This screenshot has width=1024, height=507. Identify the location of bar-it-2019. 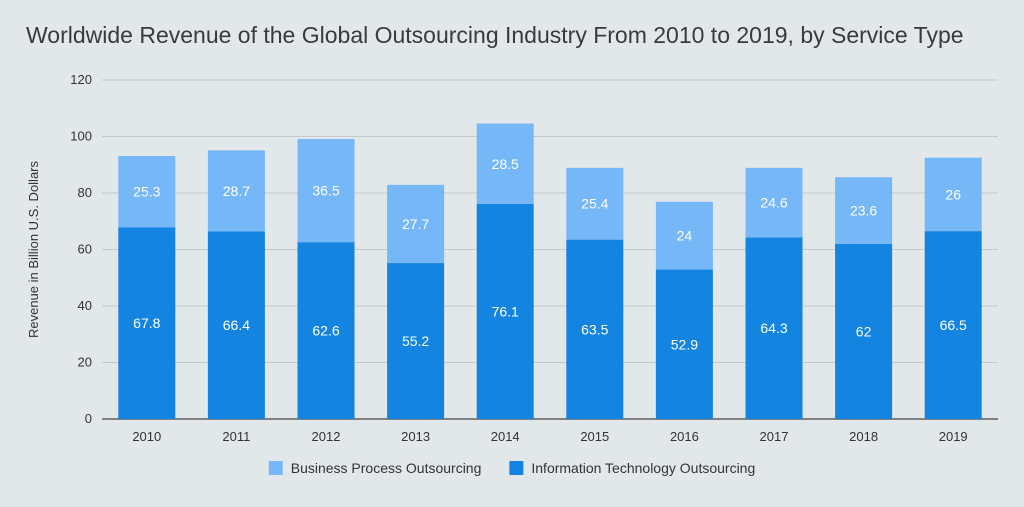
(953, 325).